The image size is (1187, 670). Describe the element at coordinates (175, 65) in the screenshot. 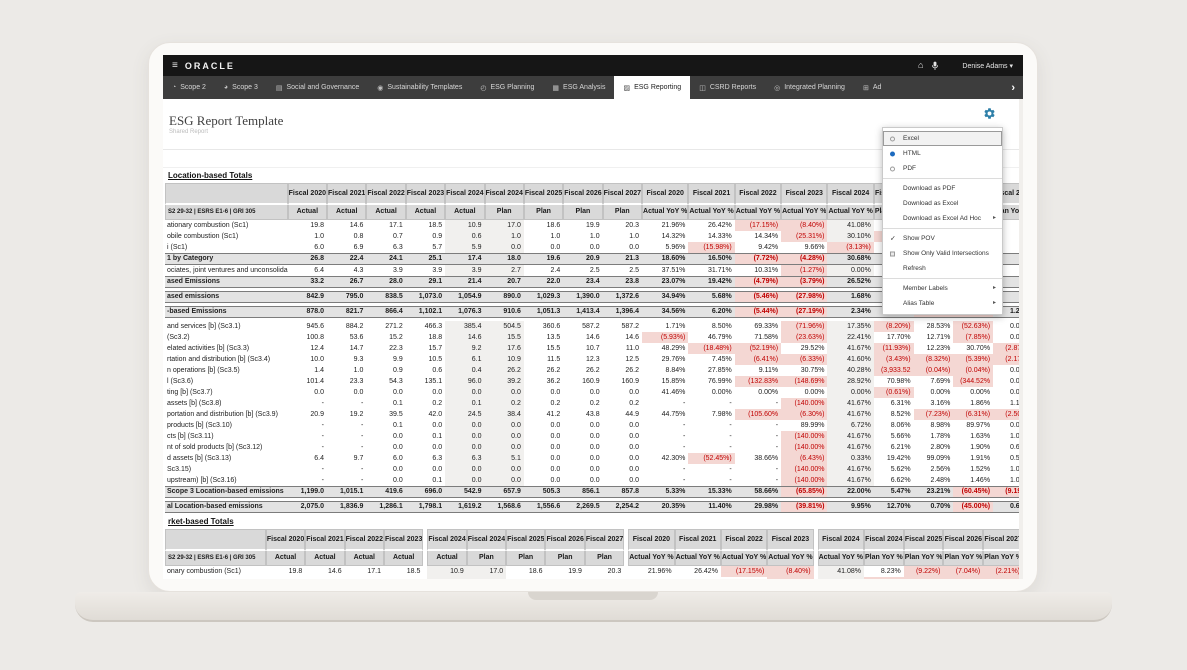

I see `hamburger-menu-icon: ≡` at that location.